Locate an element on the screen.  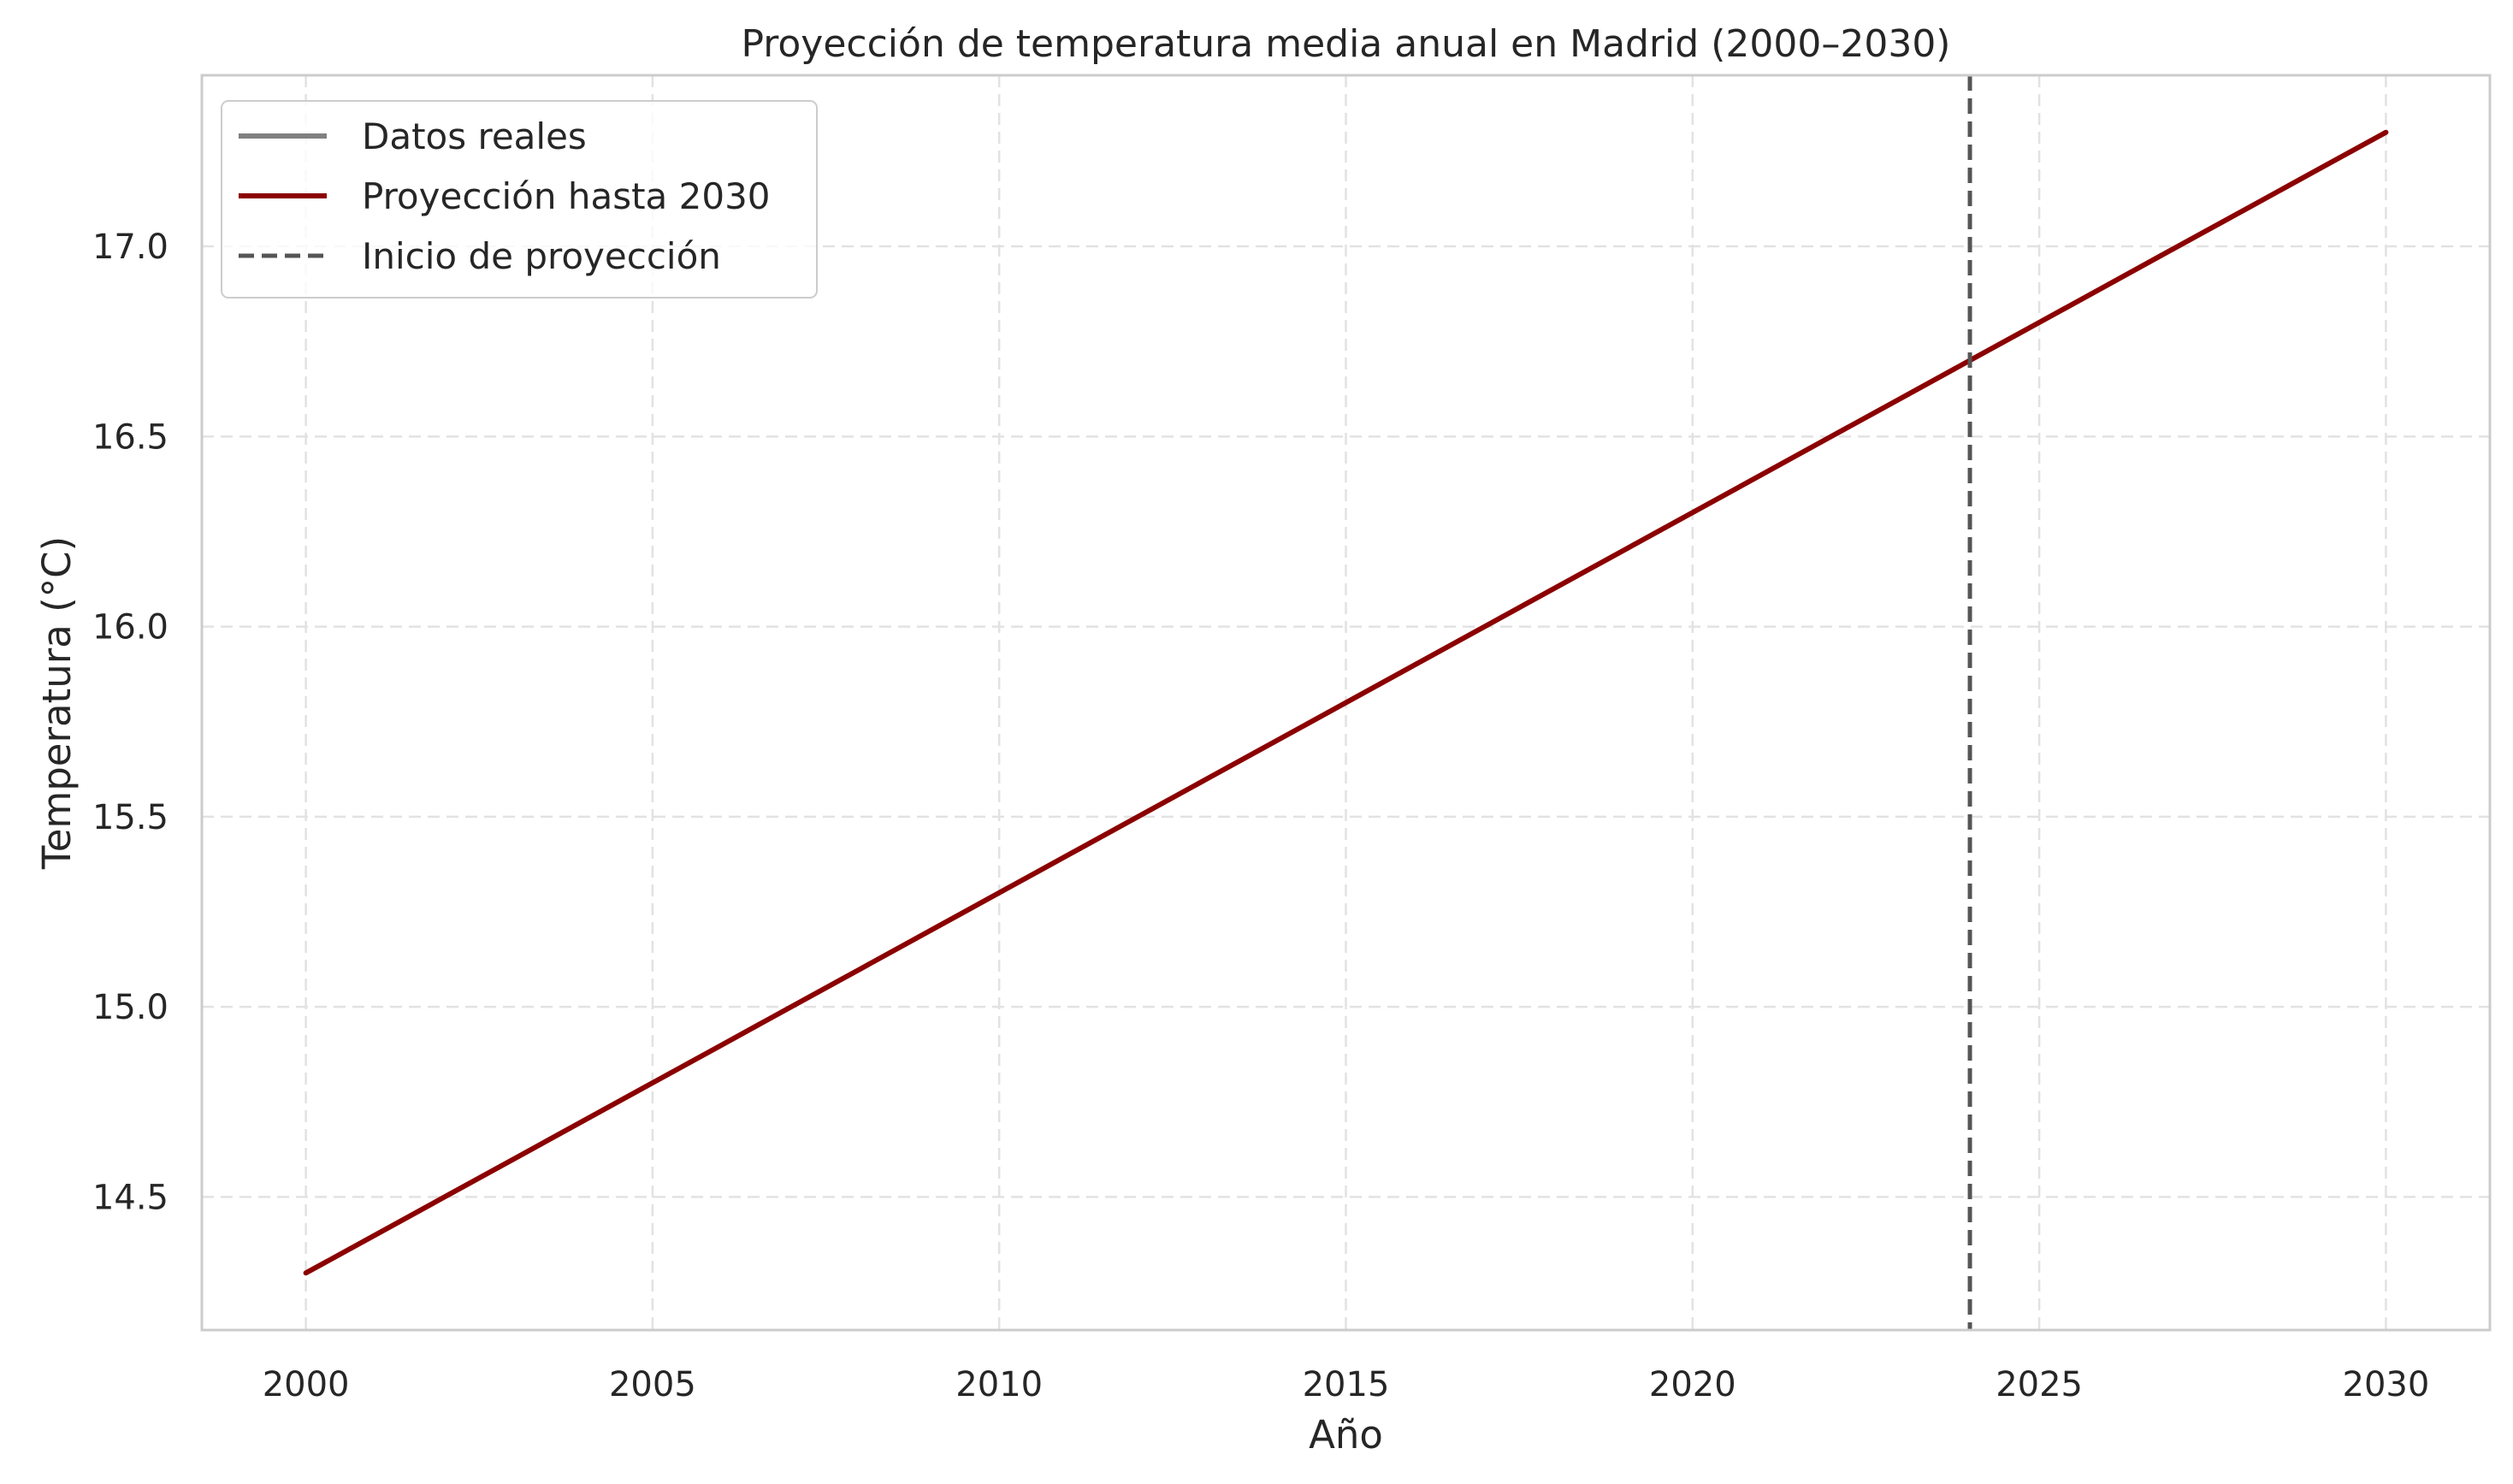
y-axis-label: Temperatura (°C) is located at coordinates (57, 703).